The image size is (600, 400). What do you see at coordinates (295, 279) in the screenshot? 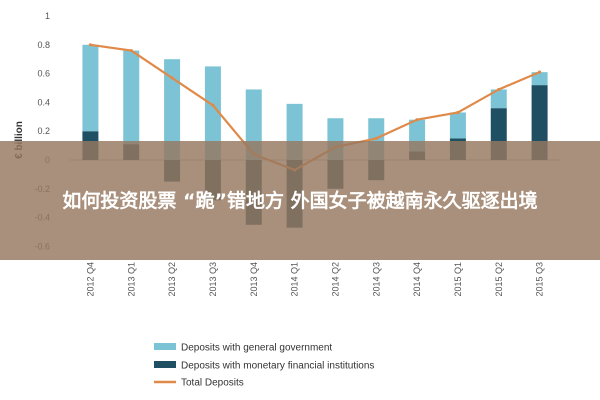
I see `x-tick-label: 2014 Q1` at bounding box center [295, 279].